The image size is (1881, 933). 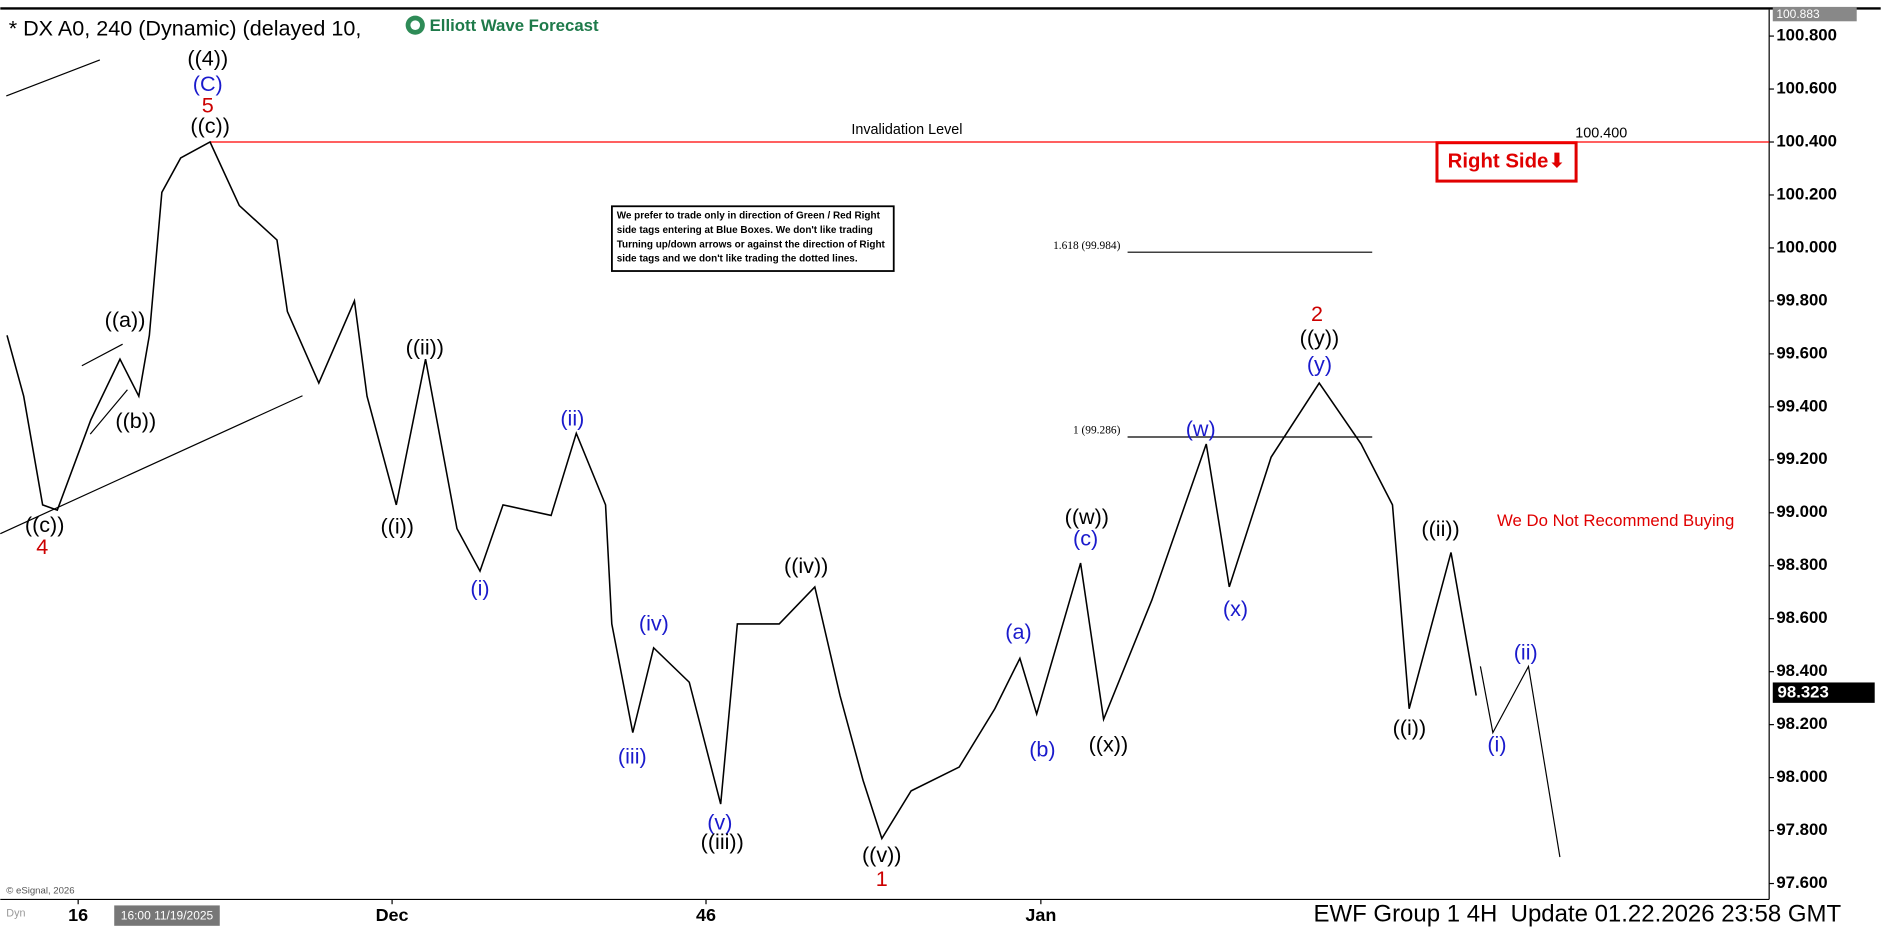 What do you see at coordinates (1801, 723) in the screenshot?
I see `y-tick-label: 98.200` at bounding box center [1801, 723].